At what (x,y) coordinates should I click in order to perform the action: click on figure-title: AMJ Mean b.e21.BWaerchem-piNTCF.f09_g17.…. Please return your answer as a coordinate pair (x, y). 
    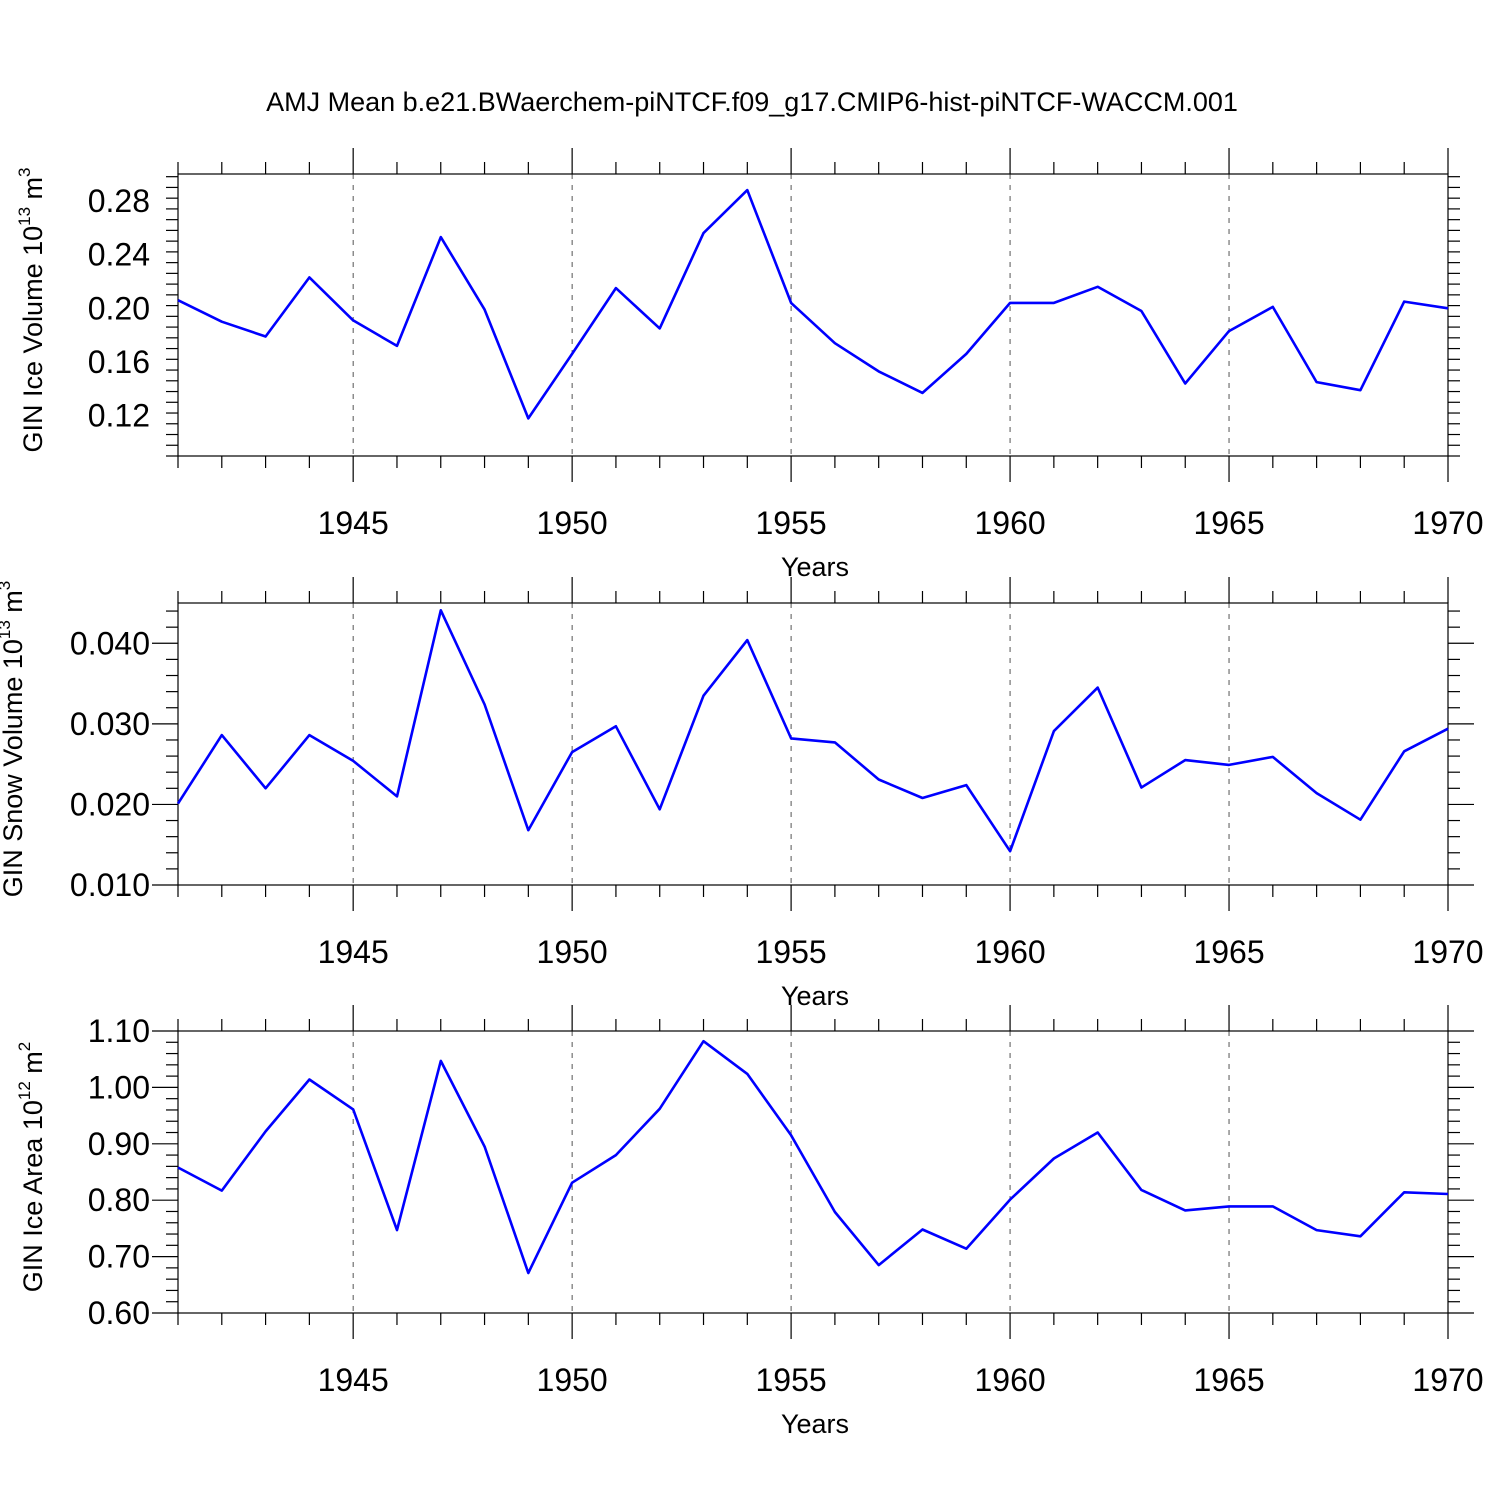
    Looking at the image, I should click on (752, 102).